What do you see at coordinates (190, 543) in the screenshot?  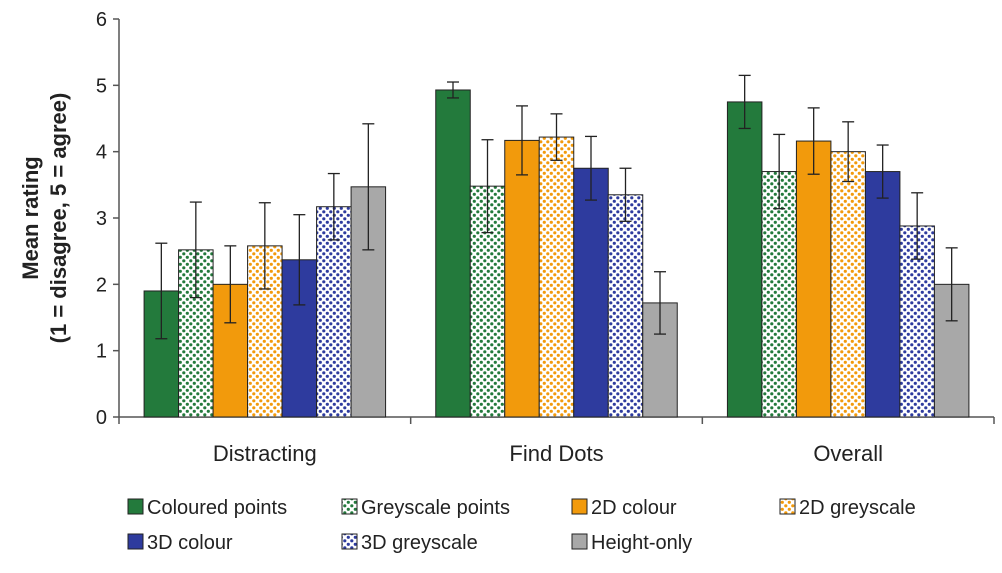 I see `legend-label: 3D colour` at bounding box center [190, 543].